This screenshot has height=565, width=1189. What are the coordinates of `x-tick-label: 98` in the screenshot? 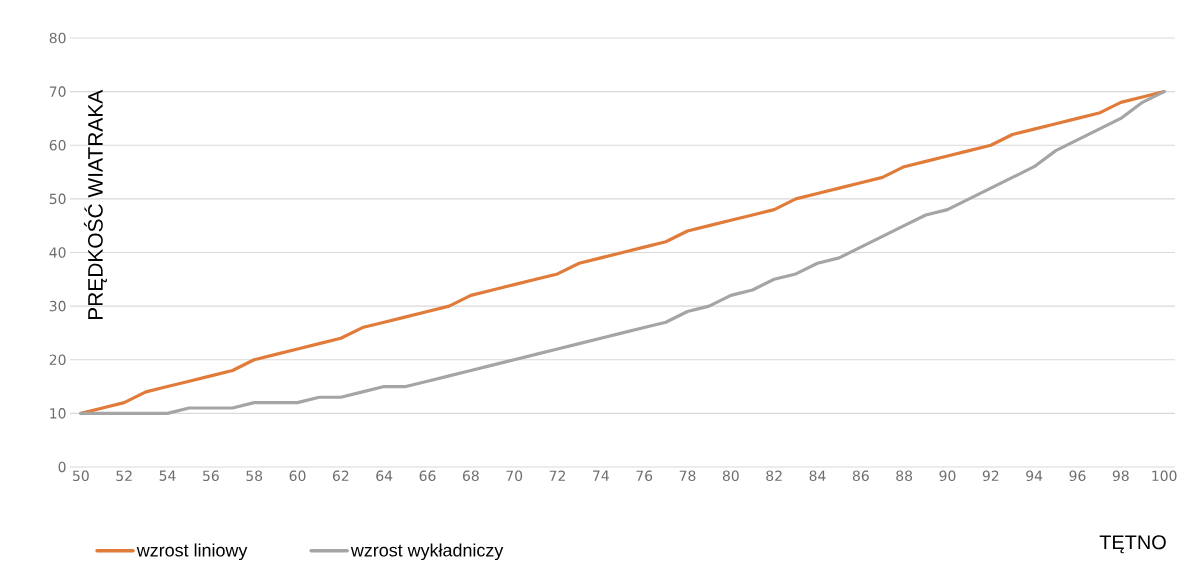 It's located at (1120, 476).